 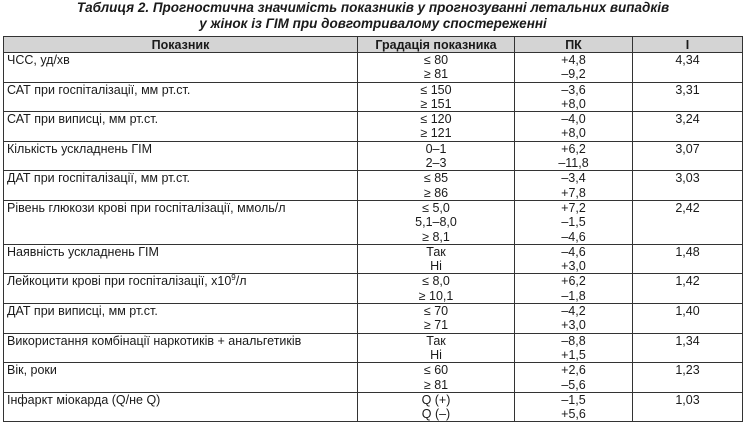 I want to click on i-value-cell: 3,31, so click(x=687, y=97).